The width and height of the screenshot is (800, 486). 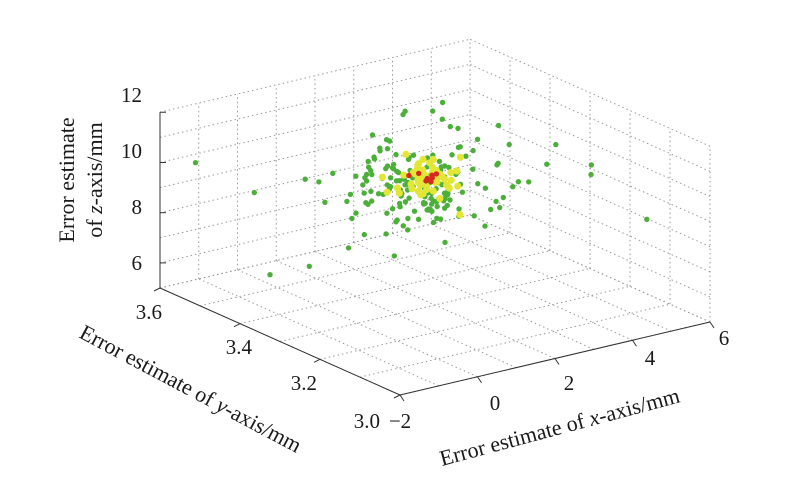 What do you see at coordinates (367, 421) in the screenshot?
I see `y-tick-label: 3.0` at bounding box center [367, 421].